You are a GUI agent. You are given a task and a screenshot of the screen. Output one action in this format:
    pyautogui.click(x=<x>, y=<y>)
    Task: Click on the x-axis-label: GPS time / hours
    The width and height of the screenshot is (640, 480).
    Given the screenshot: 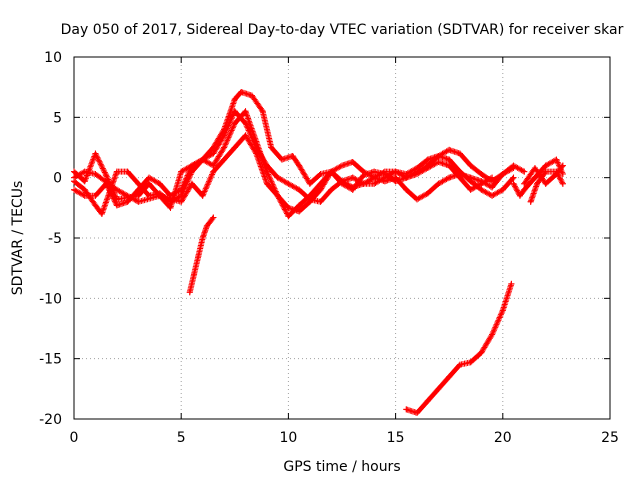 What is the action you would take?
    pyautogui.click(x=341, y=467)
    